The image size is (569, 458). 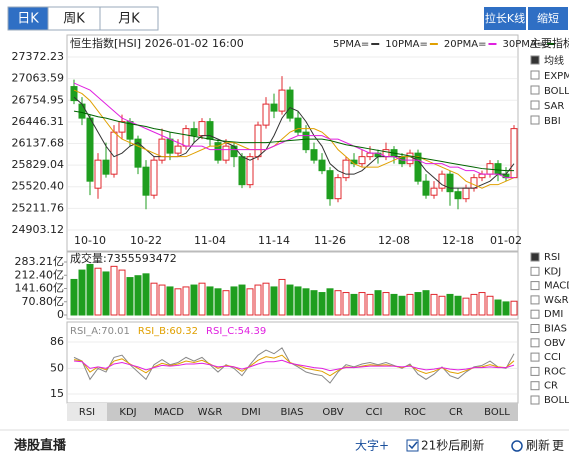 What do you see at coordinates (556, 286) in the screenshot?
I see `sub-indicator: MACD` at bounding box center [556, 286].